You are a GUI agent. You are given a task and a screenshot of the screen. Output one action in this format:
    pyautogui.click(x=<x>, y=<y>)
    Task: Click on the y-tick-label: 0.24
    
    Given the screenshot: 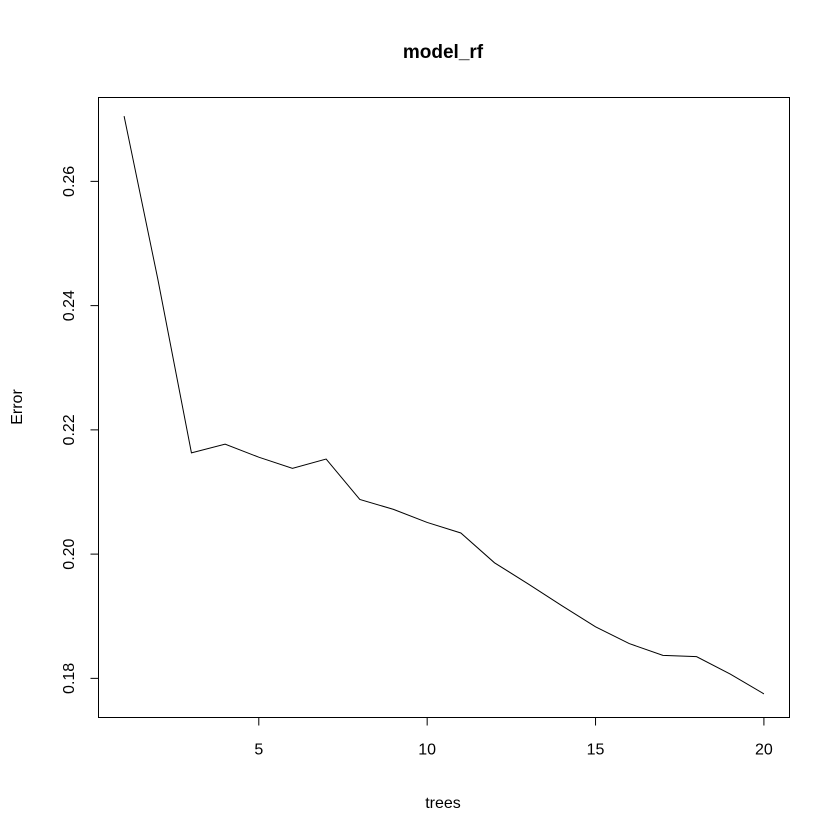 What is the action you would take?
    pyautogui.click(x=69, y=305)
    